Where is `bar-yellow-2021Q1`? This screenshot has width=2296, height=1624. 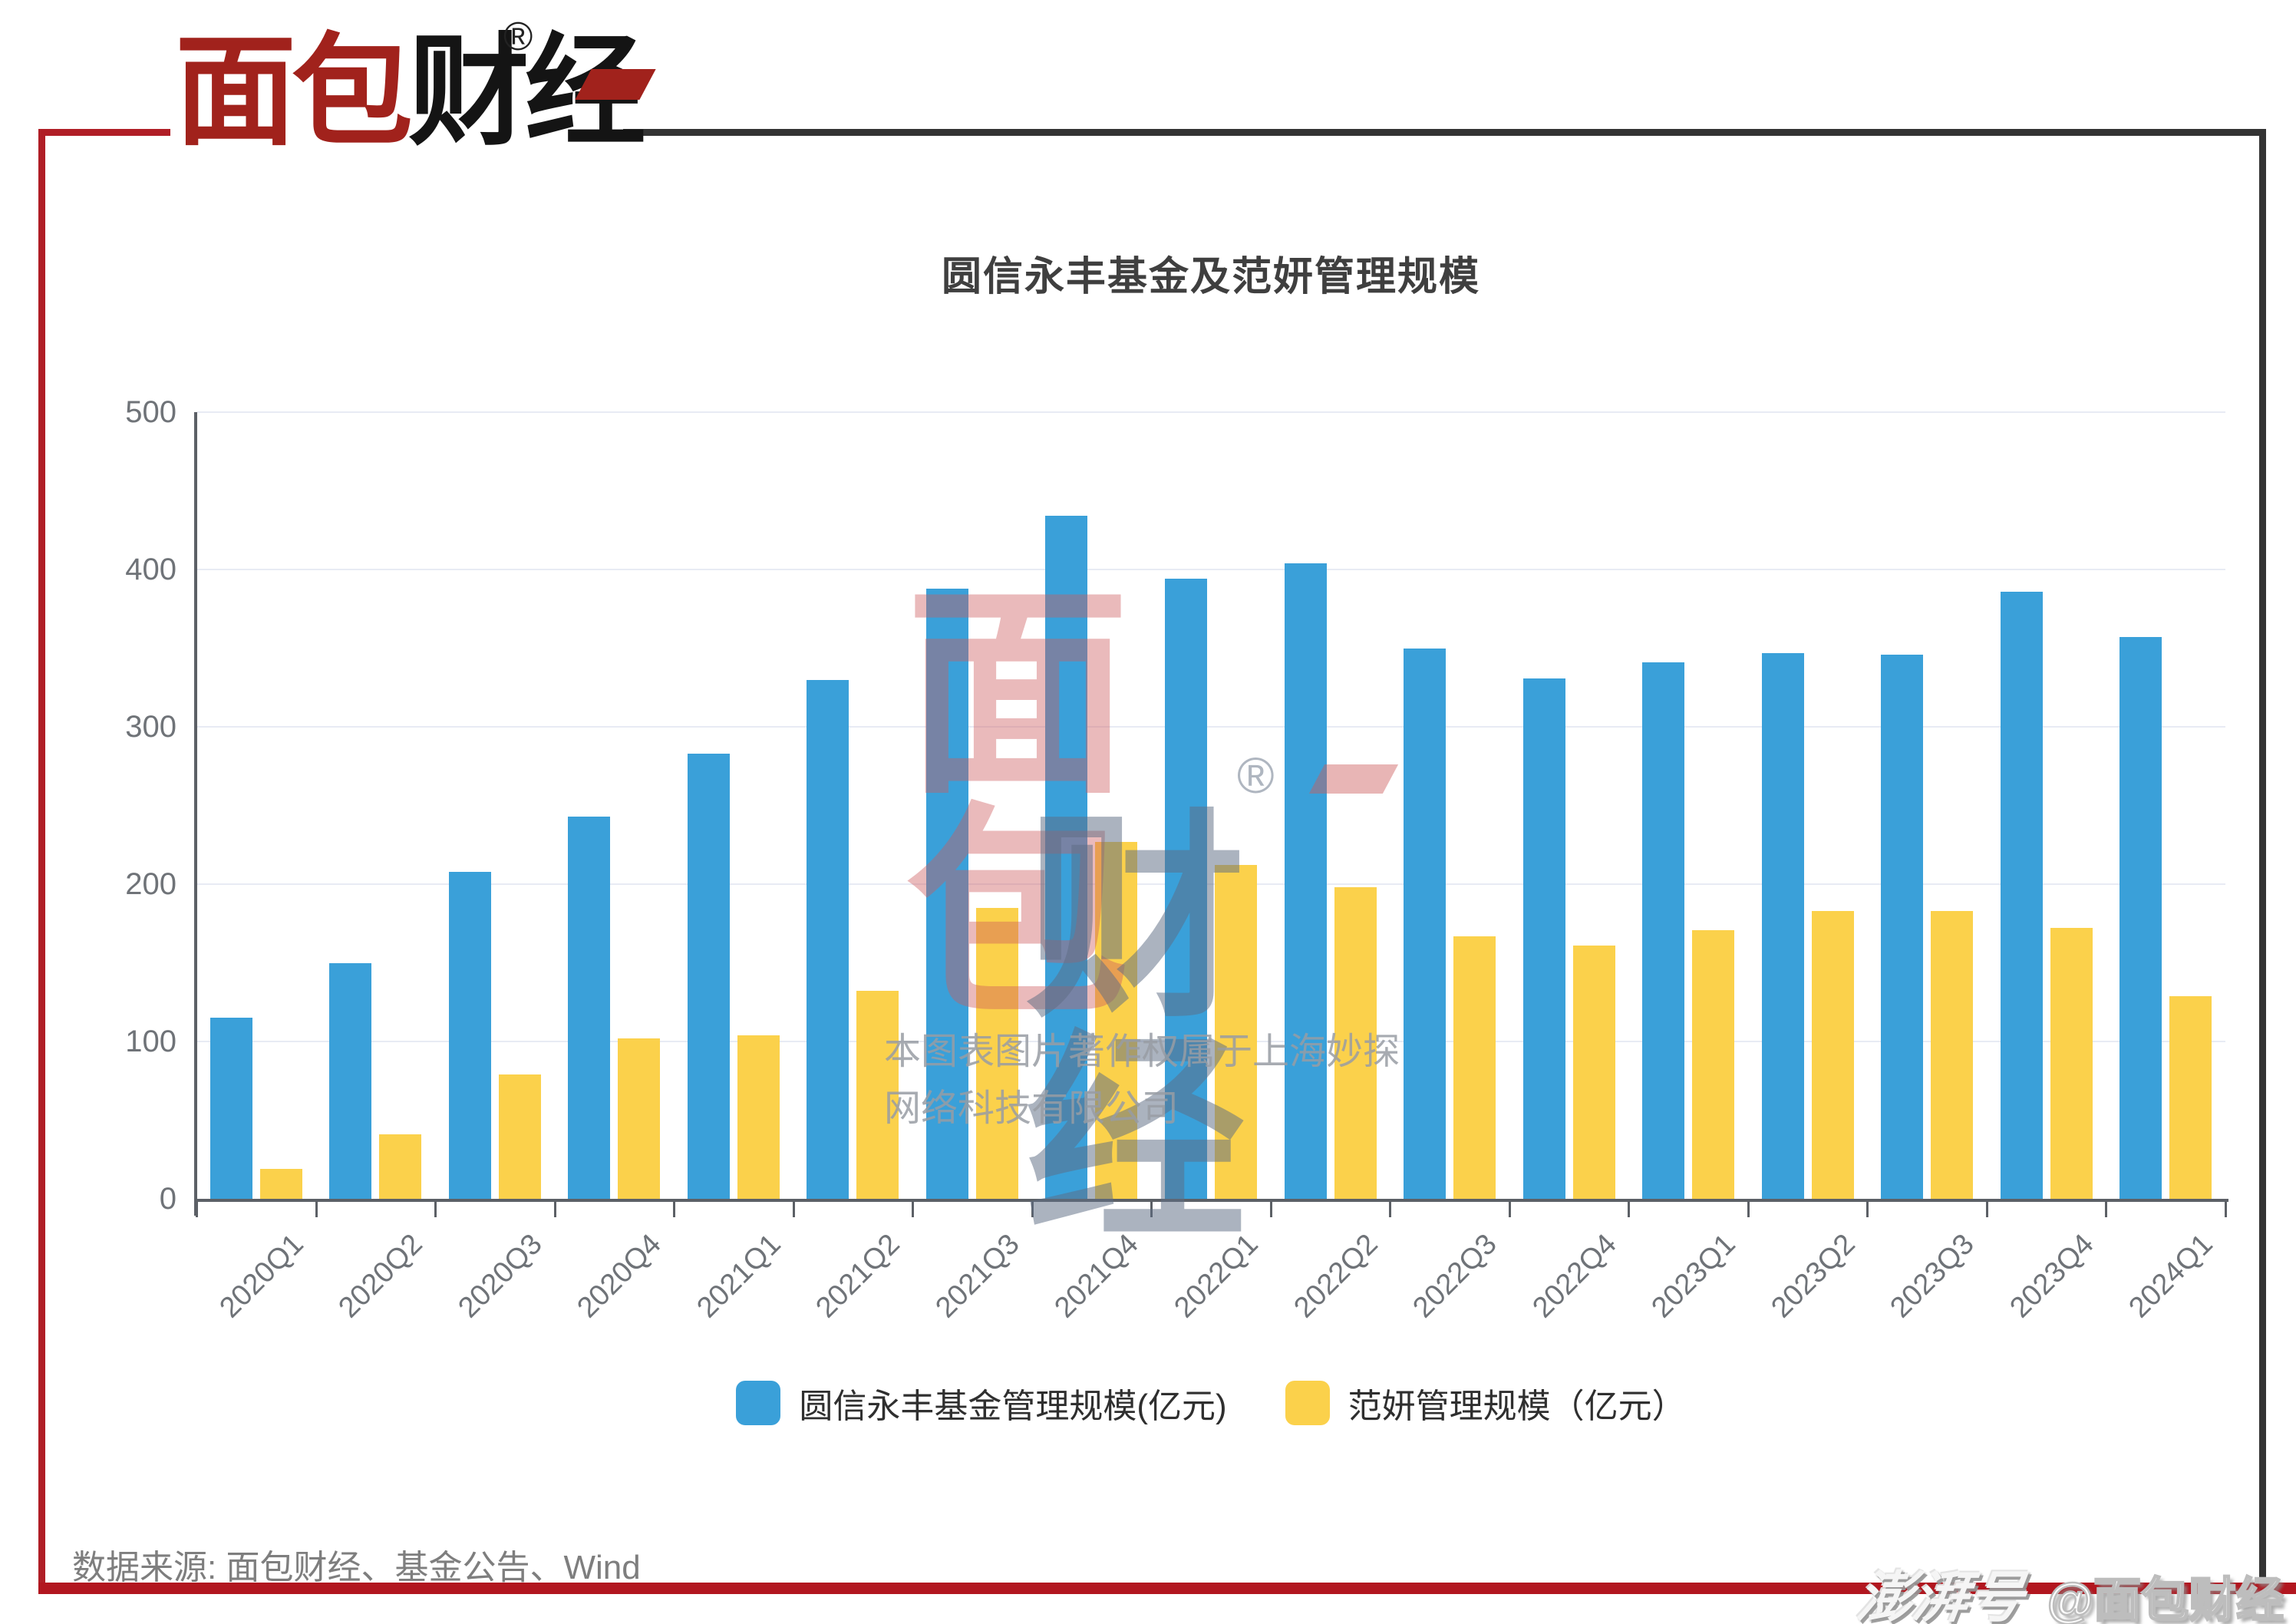 bar-yellow-2021Q1 is located at coordinates (758, 1117).